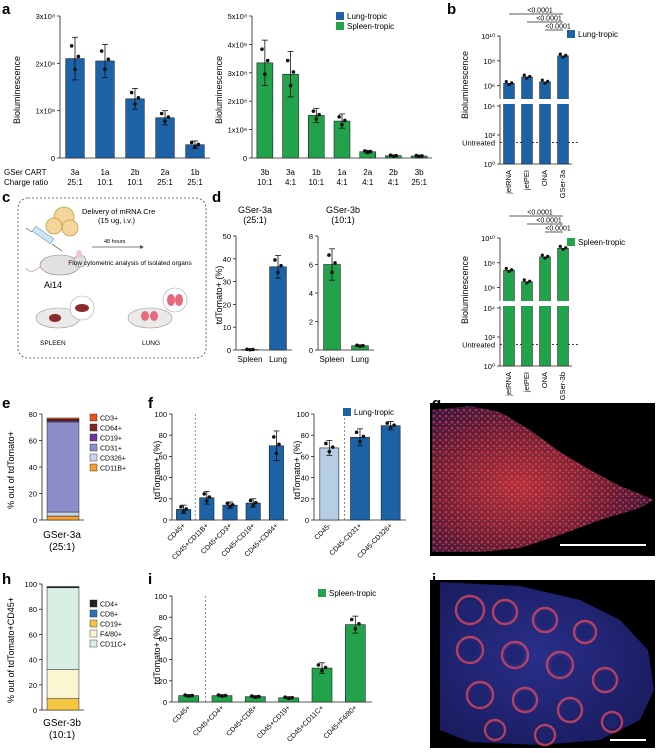 The image size is (660, 753). I want to click on x-tick-label: jetPEI, so click(526, 382).